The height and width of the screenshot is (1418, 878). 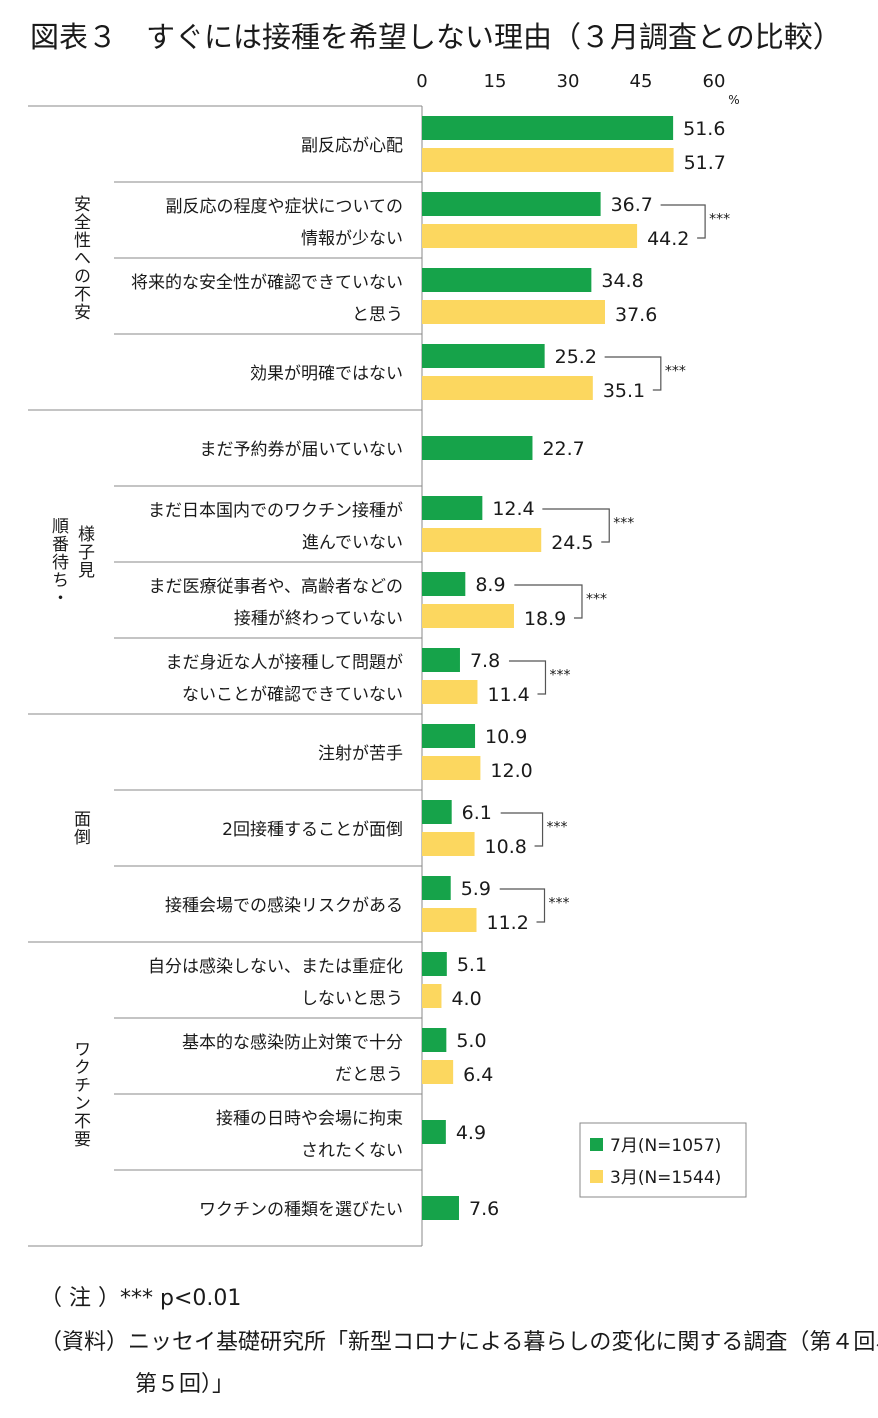 I want to click on category-label: 2回接種することが面倒, so click(x=312, y=830).